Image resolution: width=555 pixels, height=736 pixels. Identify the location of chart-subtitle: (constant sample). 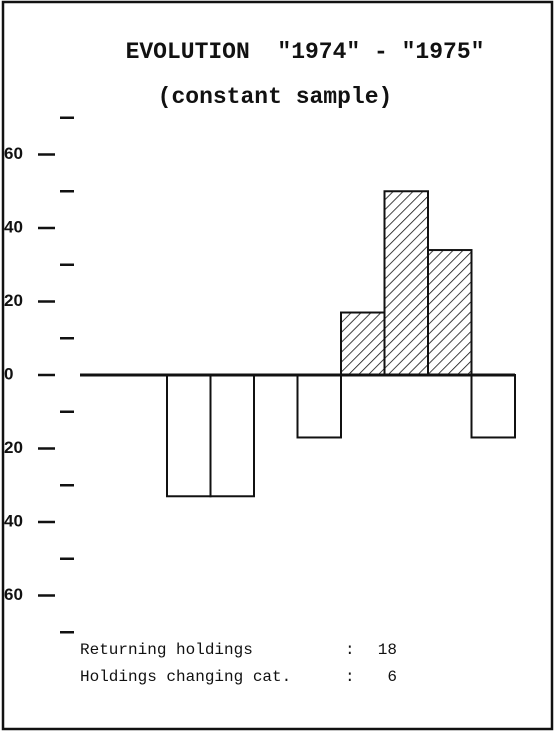
(275, 97).